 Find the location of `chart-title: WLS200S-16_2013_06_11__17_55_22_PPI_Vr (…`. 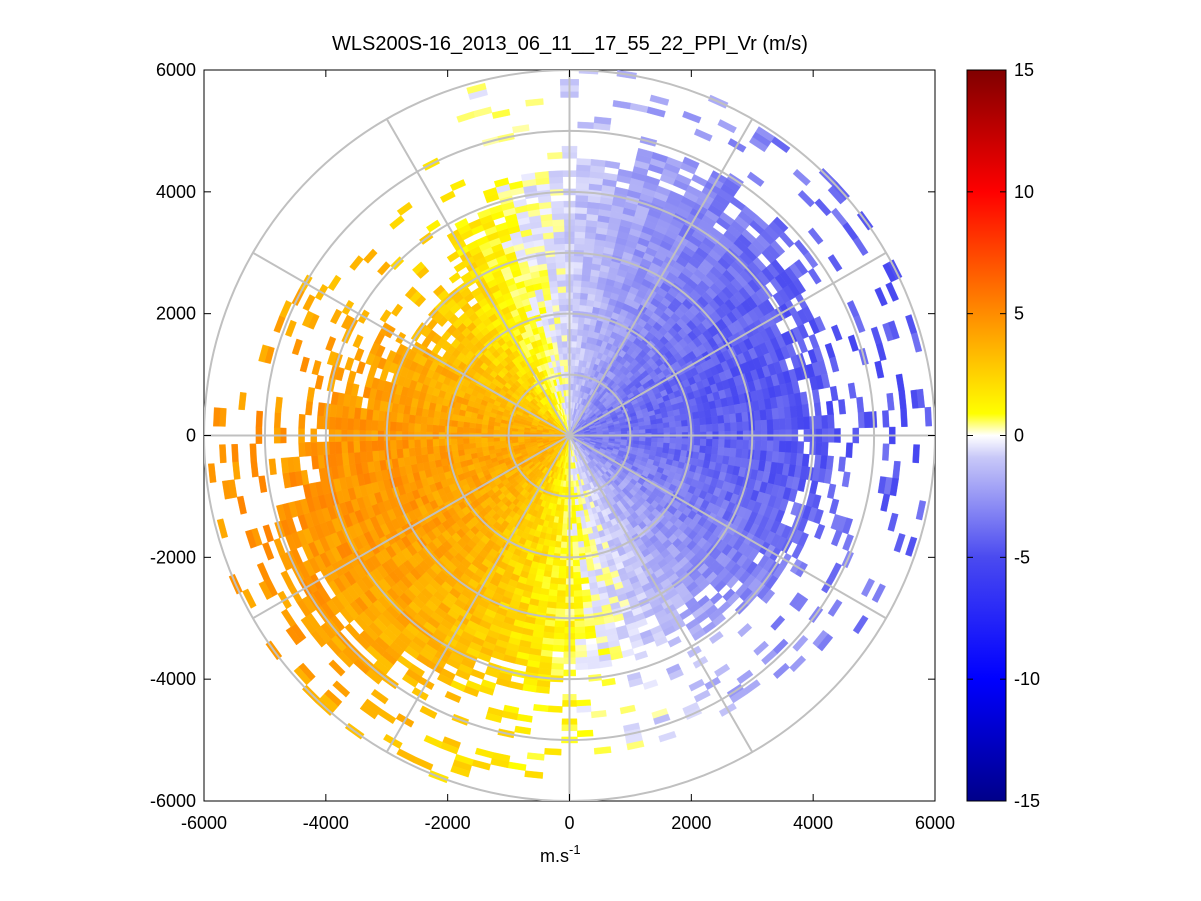

chart-title: WLS200S-16_2013_06_11__17_55_22_PPI_Vr (… is located at coordinates (570, 44).